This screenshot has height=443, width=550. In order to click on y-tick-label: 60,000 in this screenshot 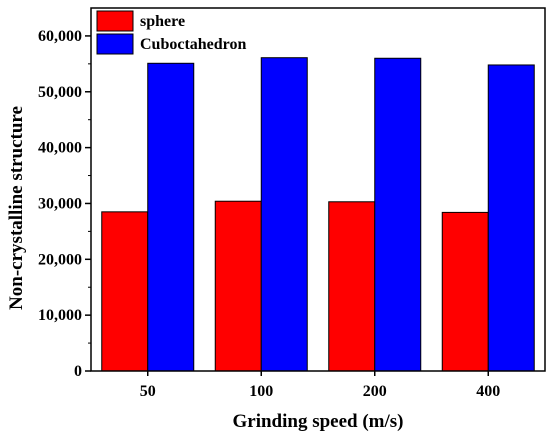, I will do `click(60, 36)`.